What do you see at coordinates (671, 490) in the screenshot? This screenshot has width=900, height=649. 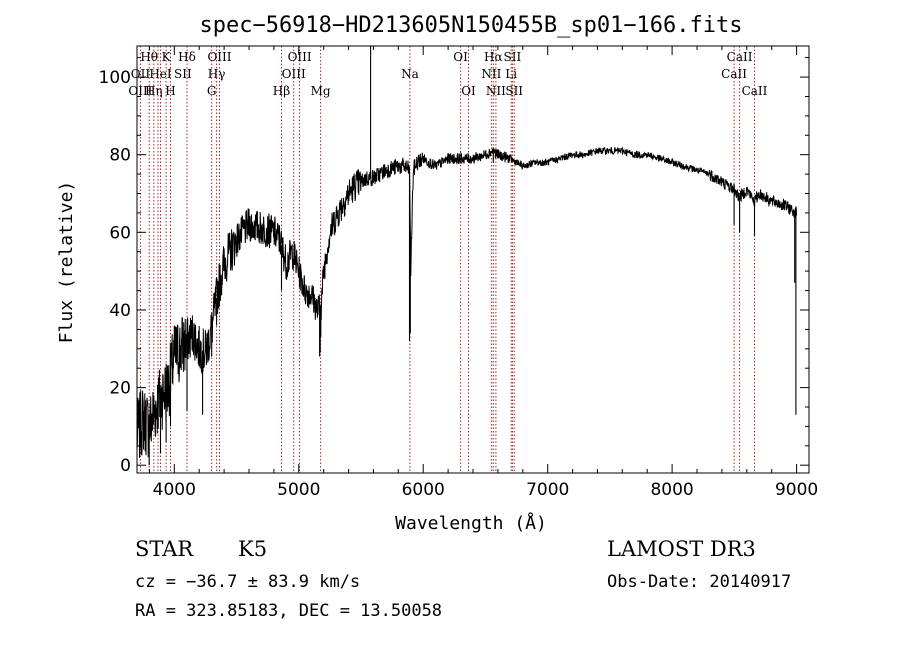 I see `x-tick-label: 8000` at bounding box center [671, 490].